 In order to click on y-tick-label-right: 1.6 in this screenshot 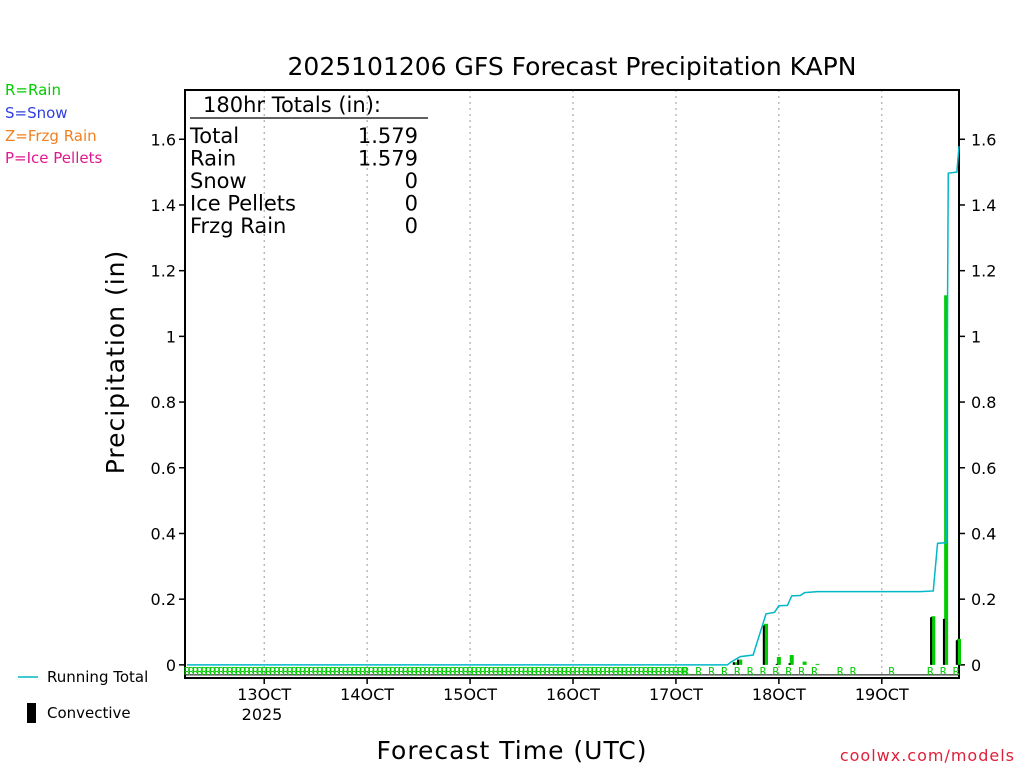, I will do `click(983, 139)`.